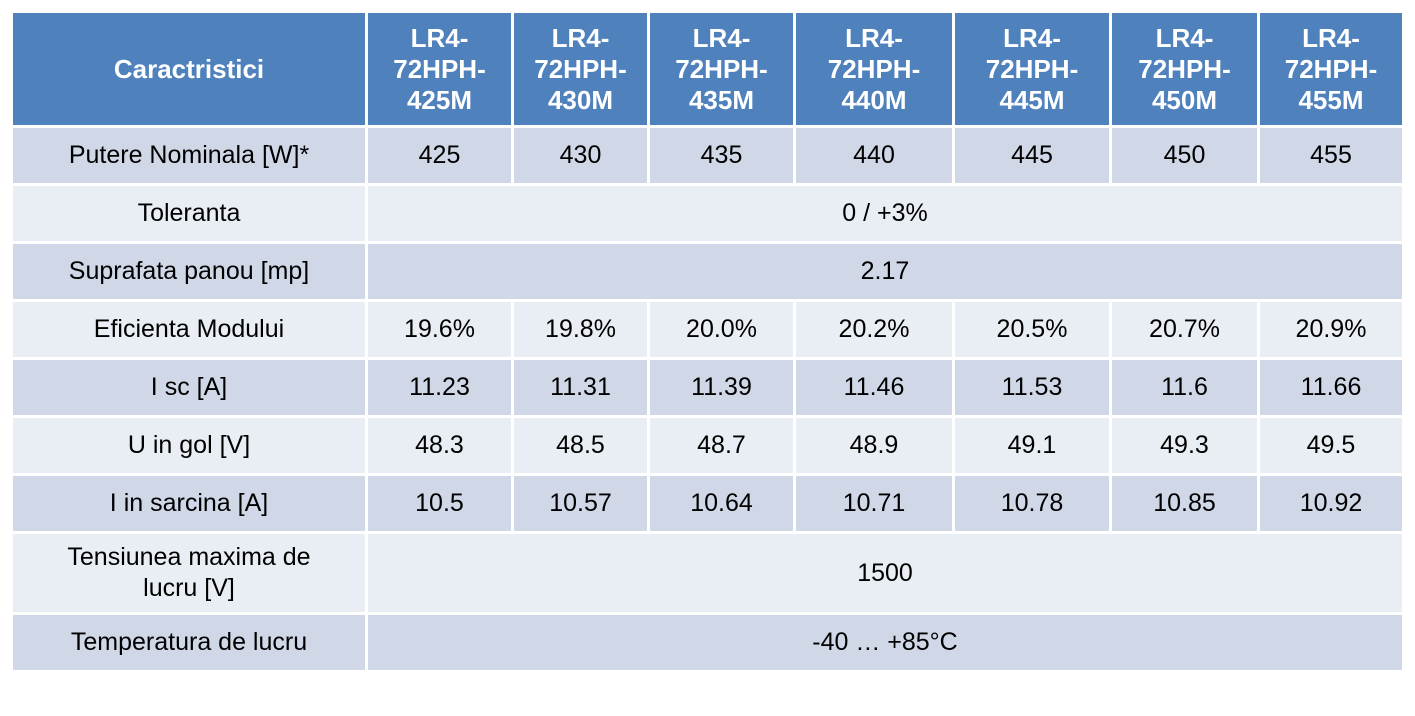 Image resolution: width=1415 pixels, height=716 pixels. I want to click on cell-value: 455, so click(1331, 155).